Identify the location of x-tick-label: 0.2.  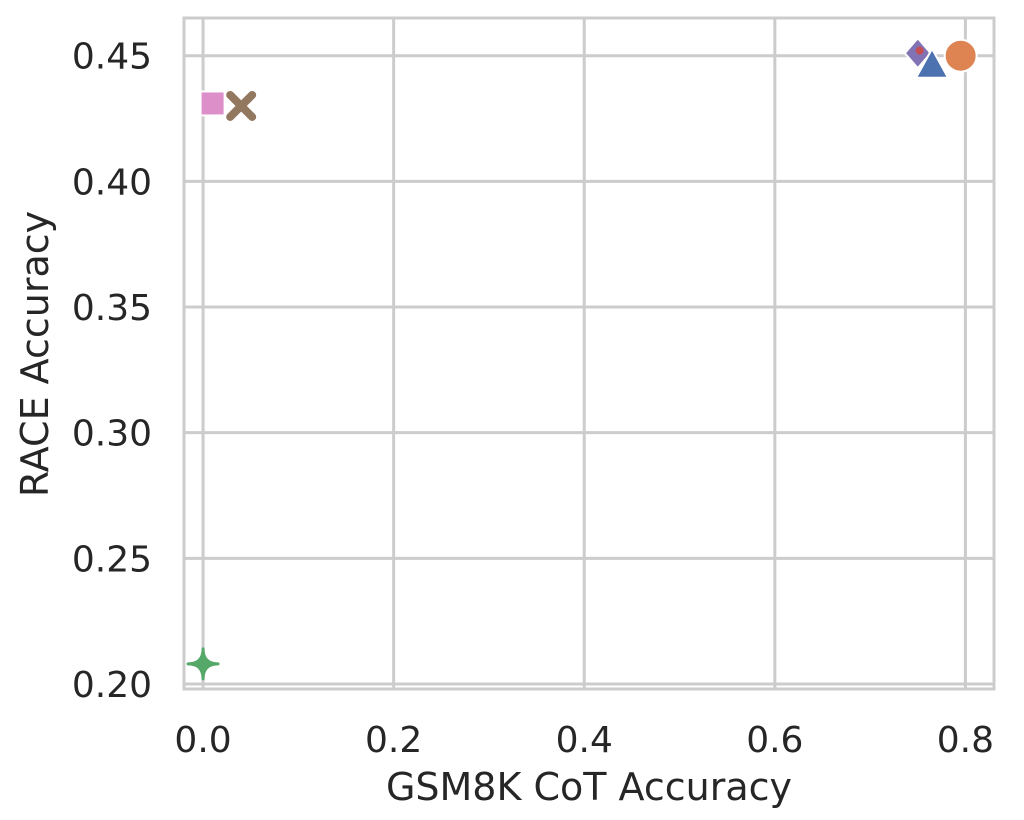
(393, 740).